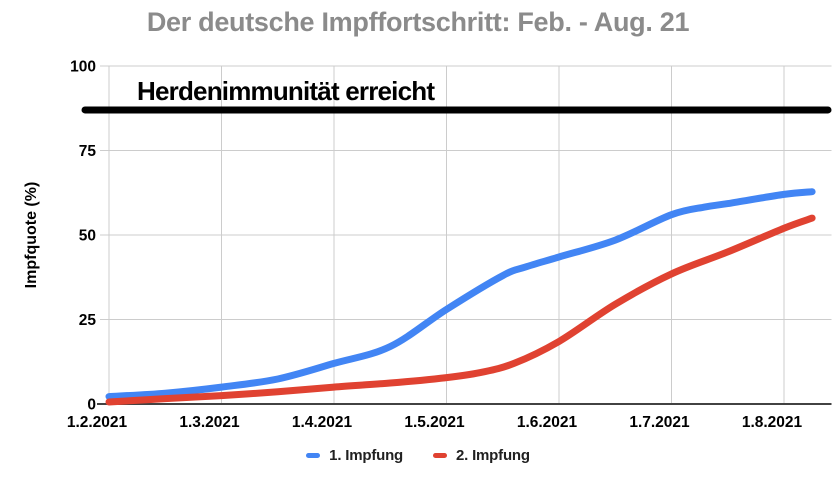 The width and height of the screenshot is (836, 478). Describe the element at coordinates (209, 422) in the screenshot. I see `x-tick-label-1.3.2021: 1.3.2021` at that location.